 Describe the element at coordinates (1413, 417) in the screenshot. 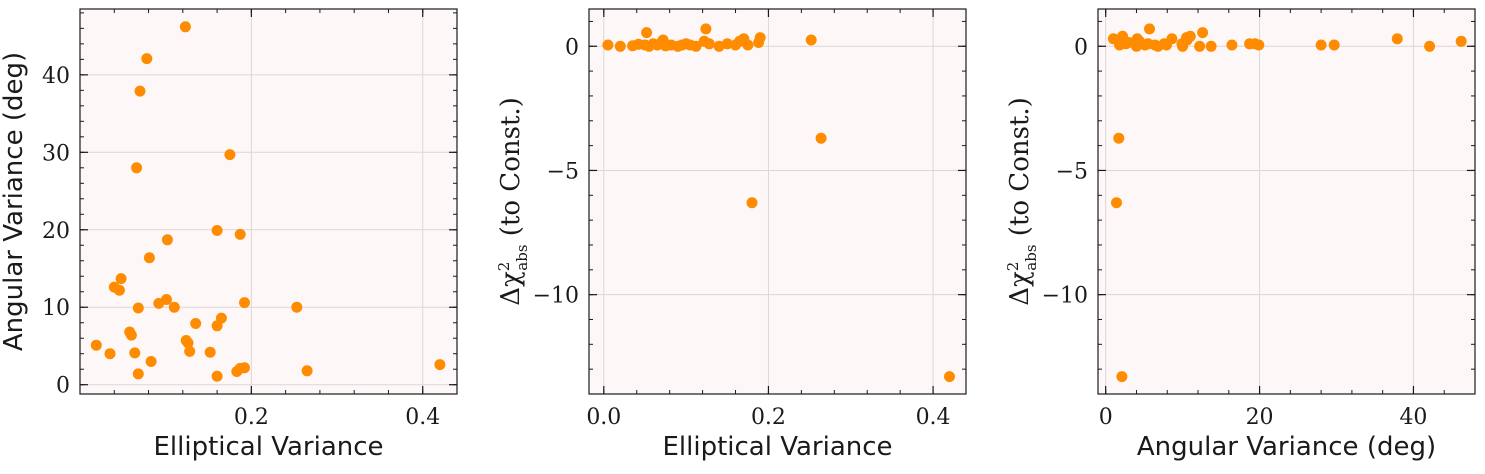

I see `x-tick-label: 40` at that location.